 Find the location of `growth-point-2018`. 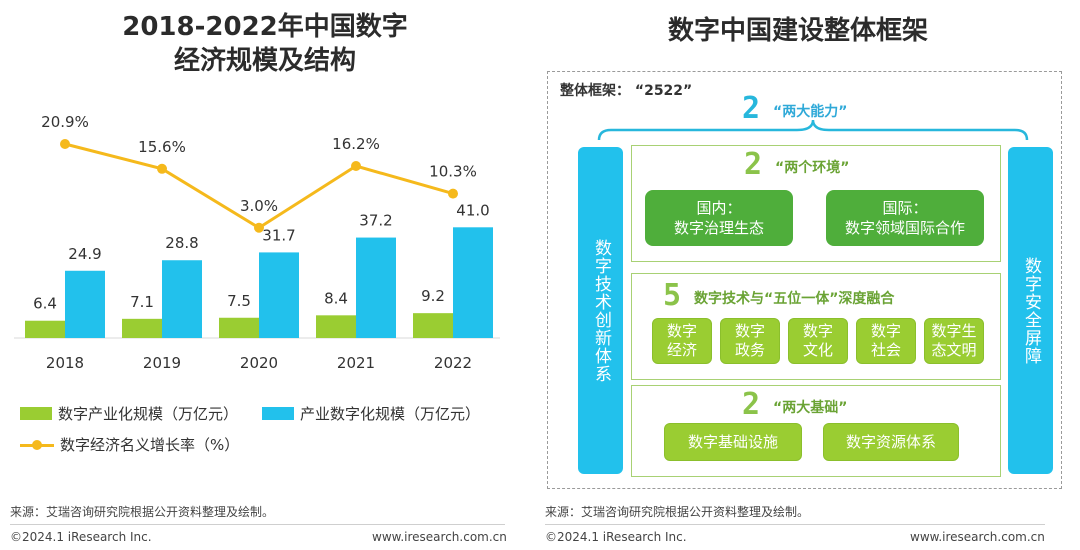

growth-point-2018 is located at coordinates (65, 144).